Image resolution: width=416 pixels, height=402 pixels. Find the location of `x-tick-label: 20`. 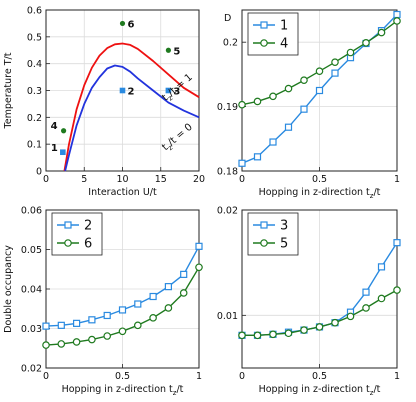

x-tick-label: 20 is located at coordinates (199, 179).